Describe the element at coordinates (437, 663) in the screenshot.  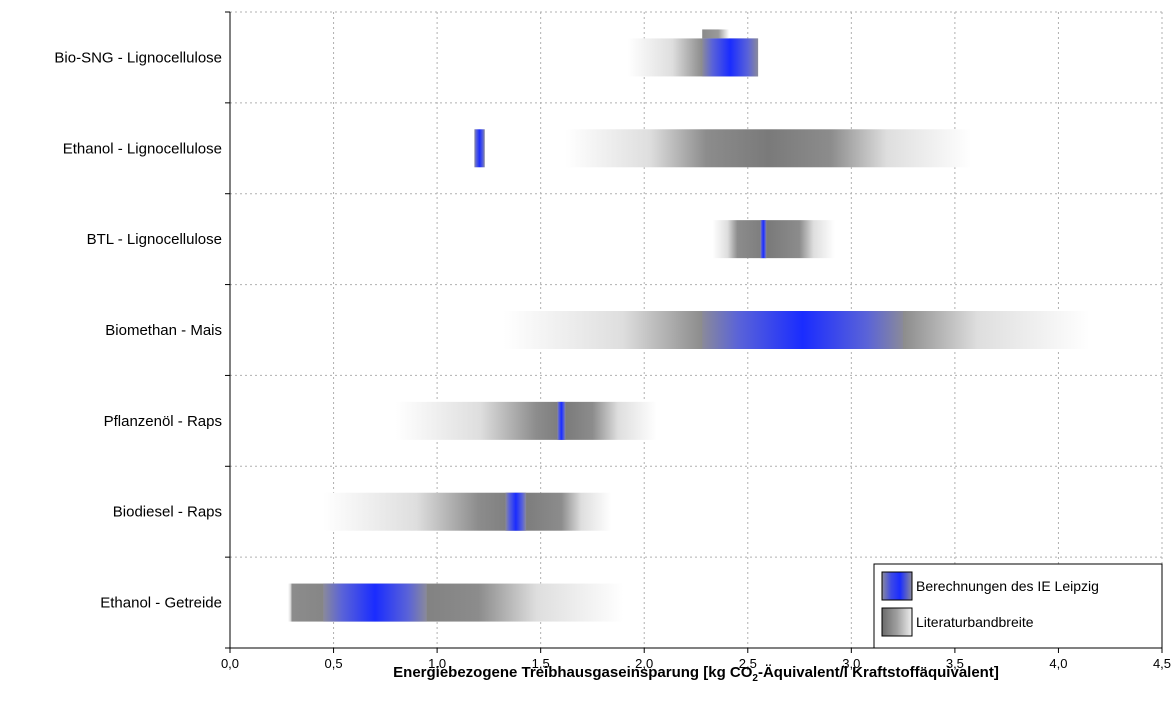
I see `x-tick-label: 1,0` at that location.